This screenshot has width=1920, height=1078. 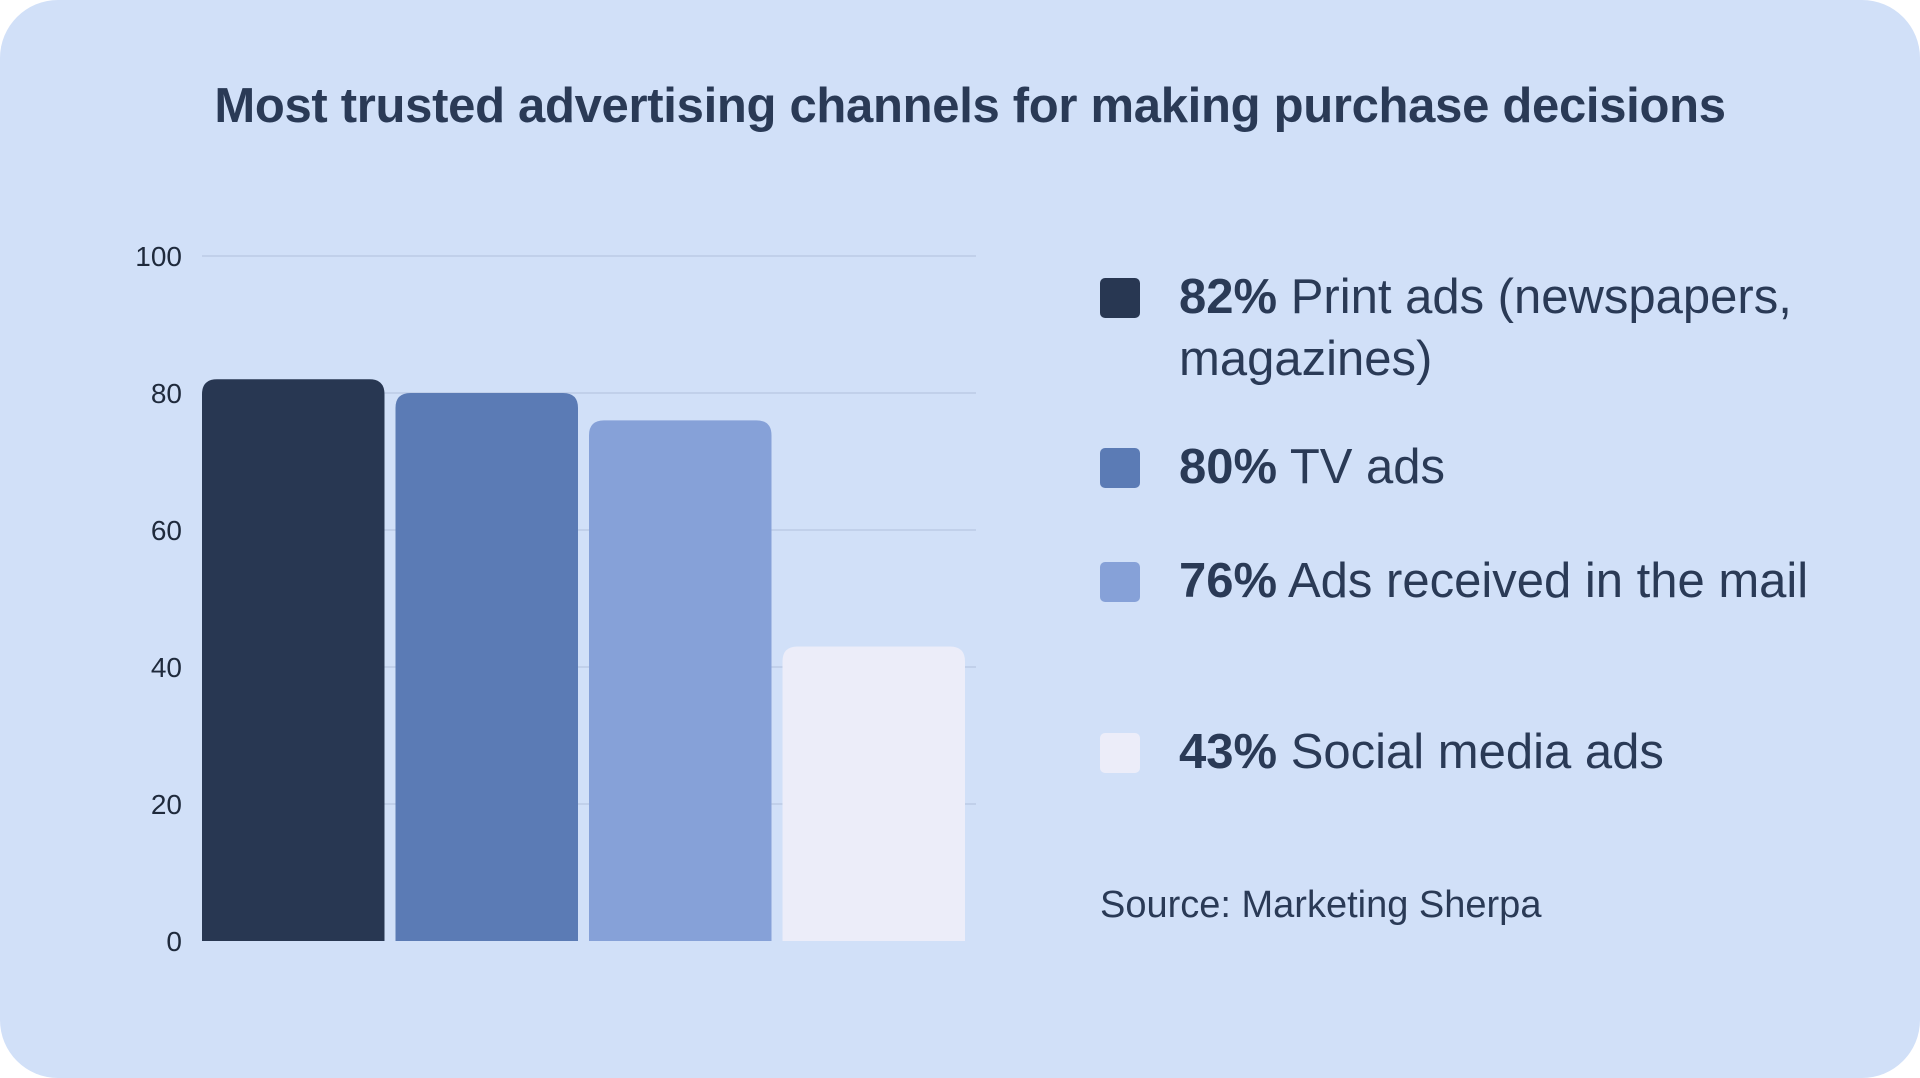 What do you see at coordinates (1367, 467) in the screenshot?
I see `legend-label-tv-ads: TV ads` at bounding box center [1367, 467].